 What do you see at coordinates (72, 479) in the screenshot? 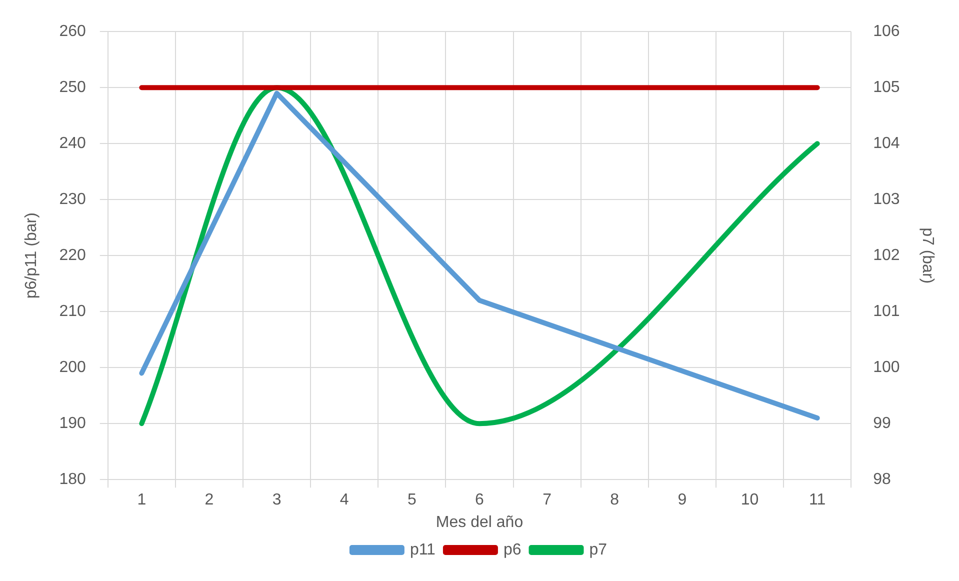
I see `y-tick-label: 180` at bounding box center [72, 479].